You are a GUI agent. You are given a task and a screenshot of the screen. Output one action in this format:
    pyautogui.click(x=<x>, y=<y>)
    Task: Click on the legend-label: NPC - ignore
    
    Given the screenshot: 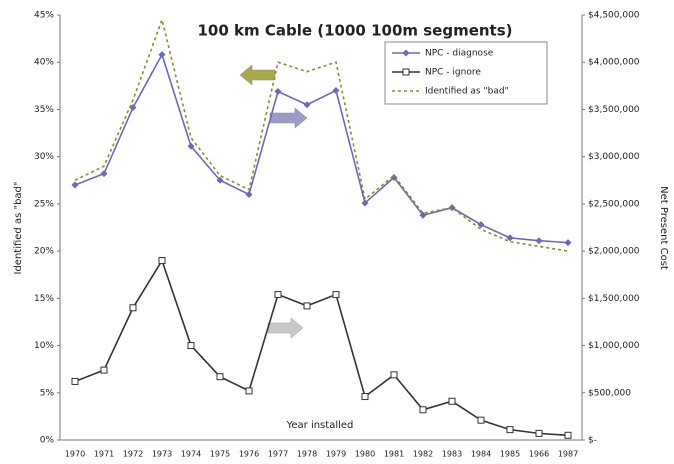 What is the action you would take?
    pyautogui.click(x=453, y=73)
    